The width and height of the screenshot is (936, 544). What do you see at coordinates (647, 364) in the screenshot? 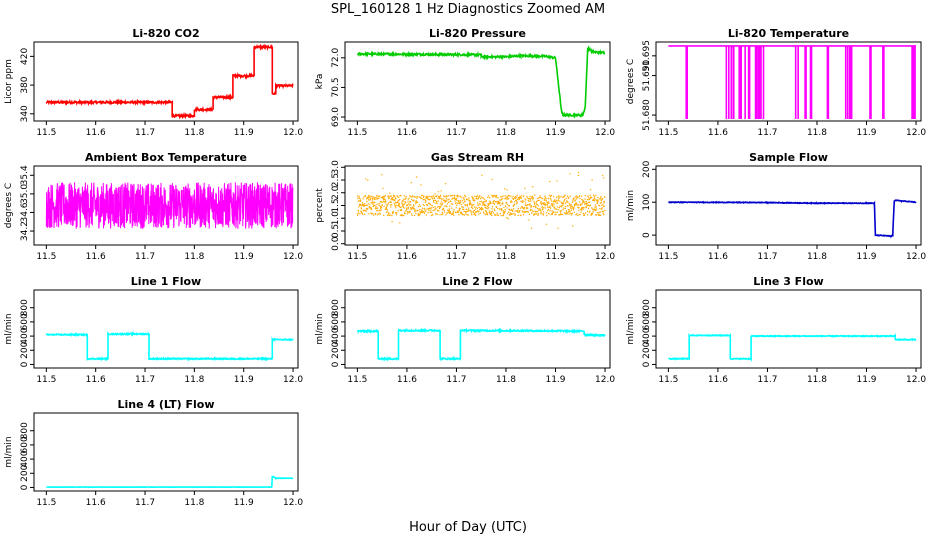
I see `y-tick-label: 0` at bounding box center [647, 364].